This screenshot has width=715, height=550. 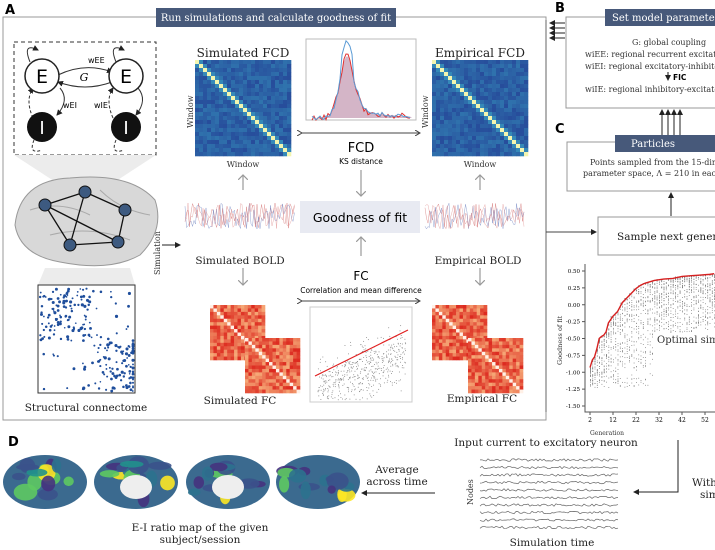 What do you see at coordinates (32, 54) in the screenshot?
I see `self-loop-arrow` at bounding box center [32, 54].